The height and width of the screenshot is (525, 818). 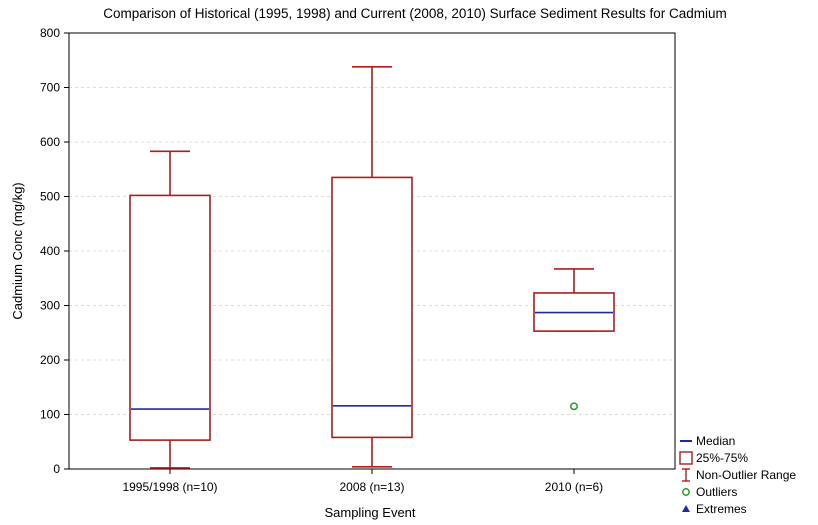 What do you see at coordinates (721, 509) in the screenshot?
I see `legend-label: Extremes` at bounding box center [721, 509].